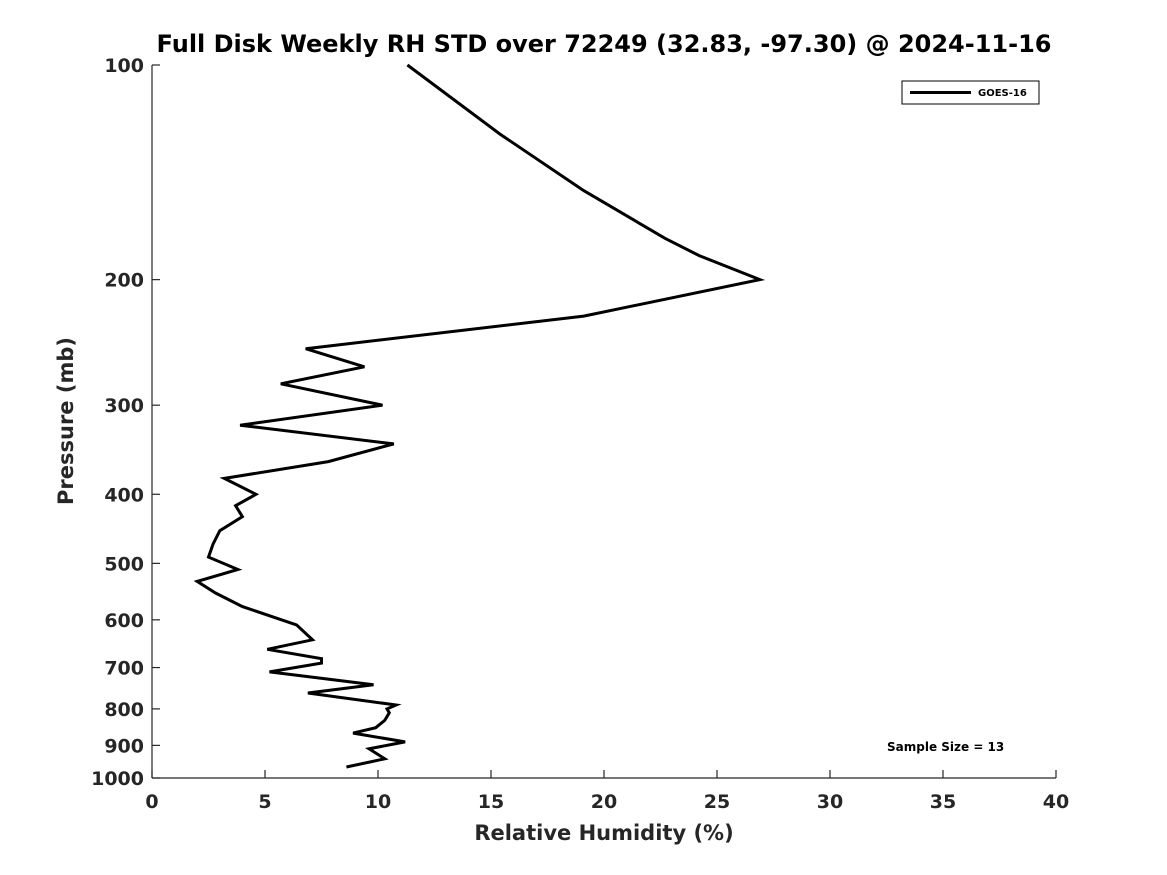 The width and height of the screenshot is (1167, 875). What do you see at coordinates (124, 621) in the screenshot?
I see `y-tick-label: 600` at bounding box center [124, 621].